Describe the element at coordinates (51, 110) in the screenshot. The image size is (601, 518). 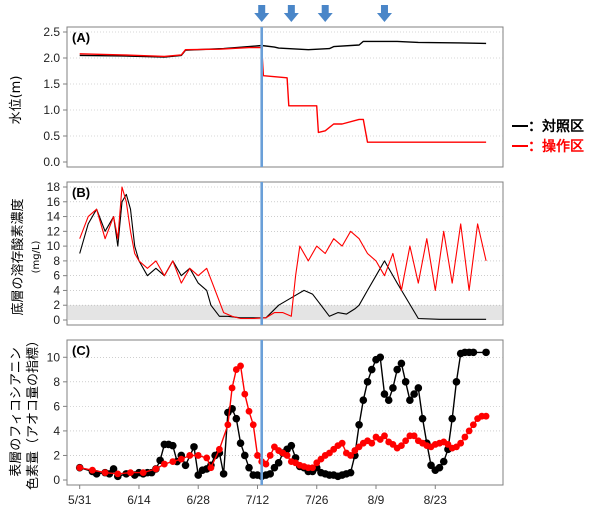
I see `panel-a-ytick-label: 1.0` at that location.